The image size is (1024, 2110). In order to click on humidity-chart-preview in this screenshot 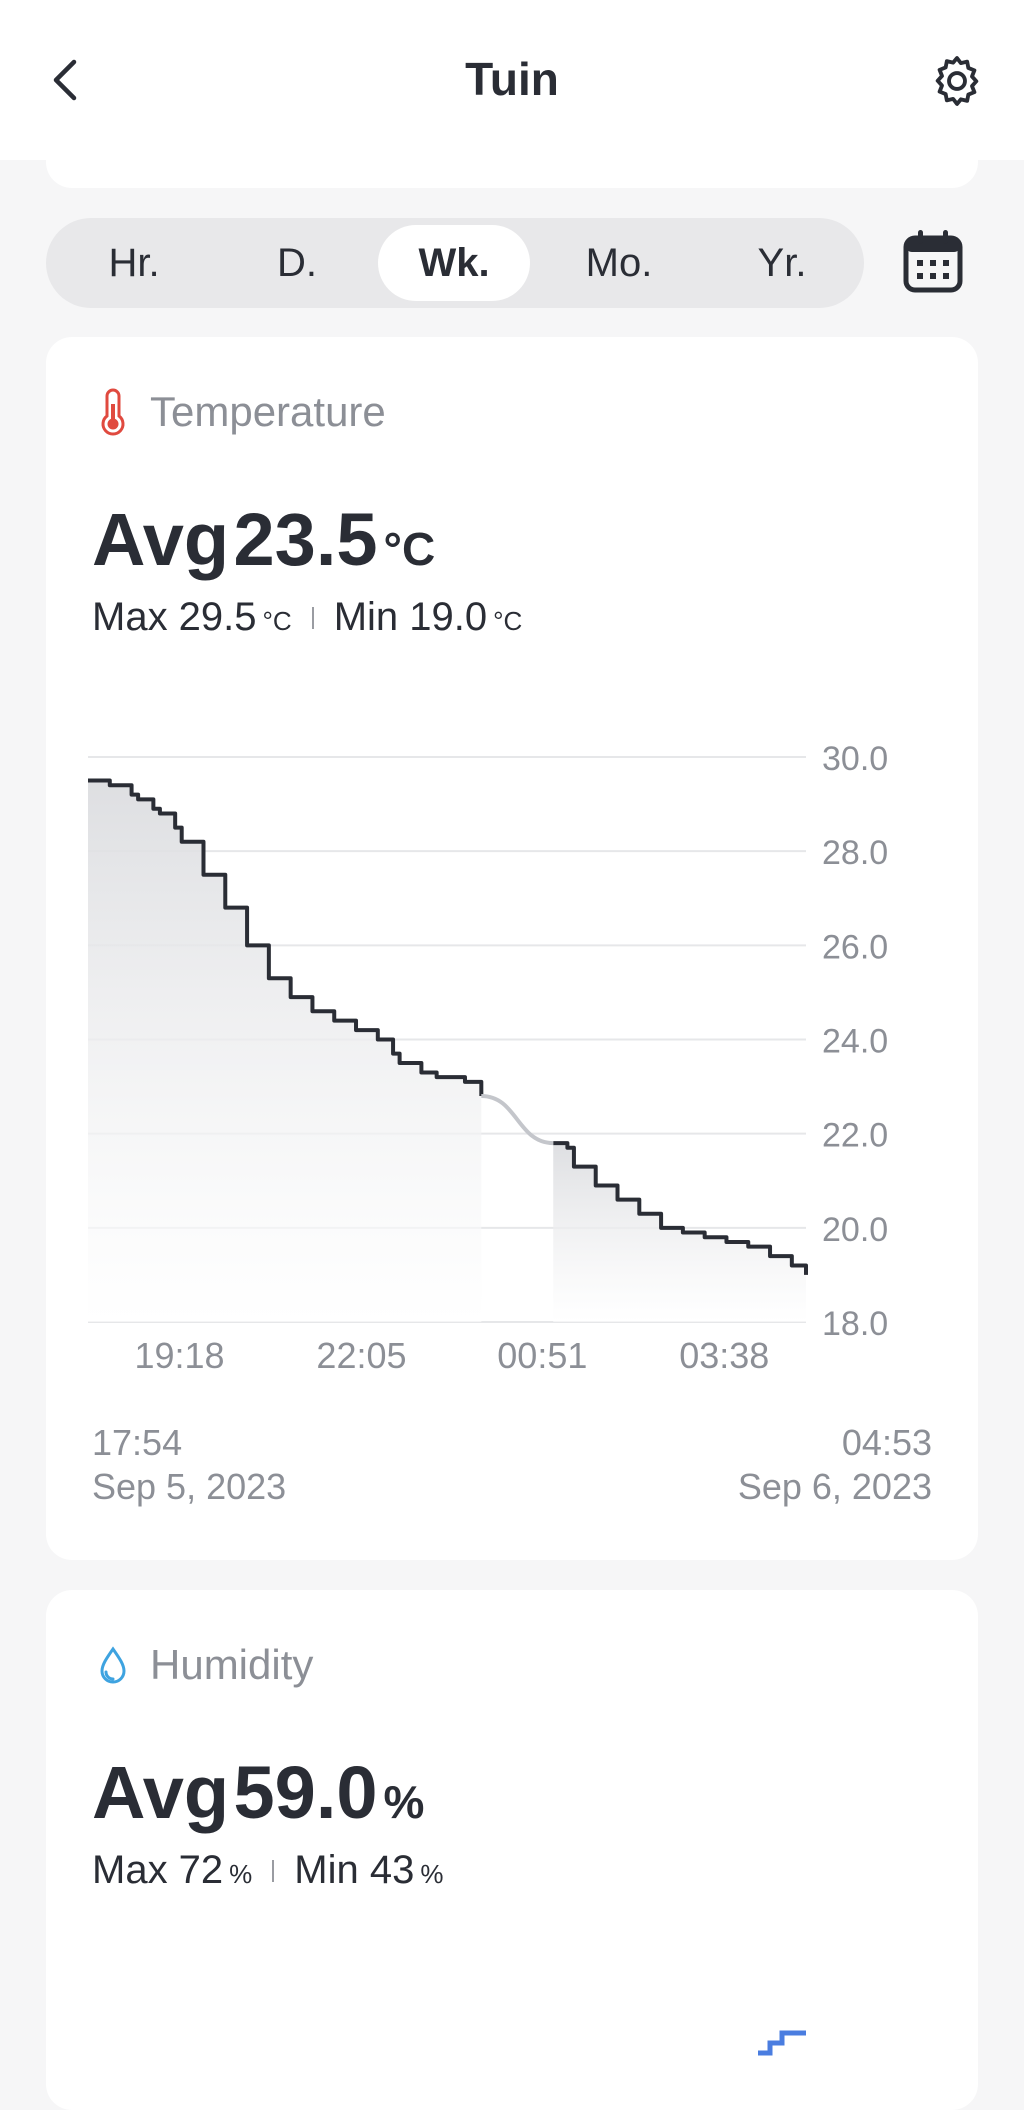, I will do `click(782, 2043)`.